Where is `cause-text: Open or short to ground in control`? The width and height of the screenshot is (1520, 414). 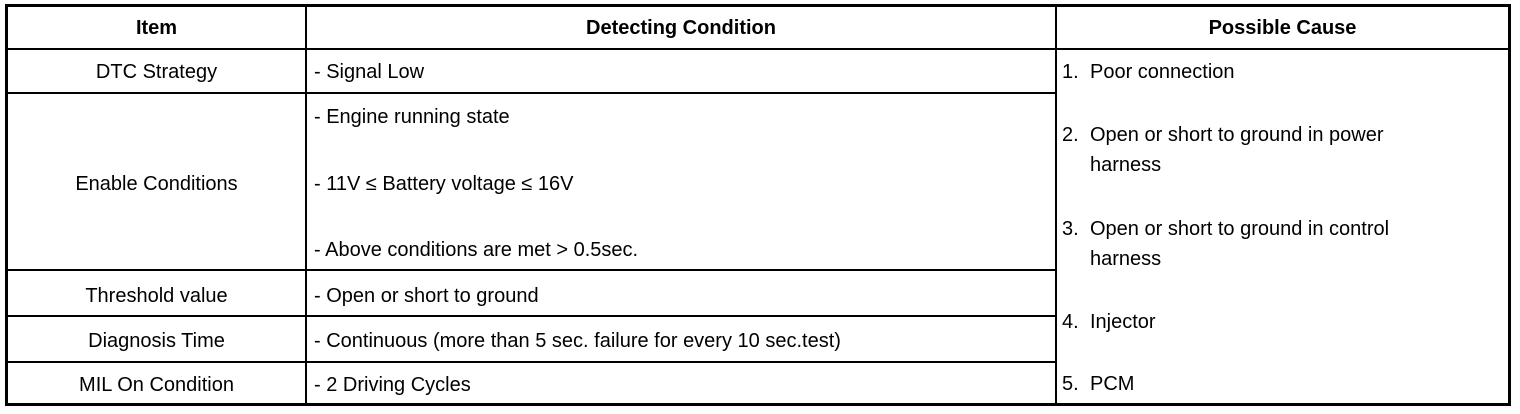 cause-text: Open or short to ground in control is located at coordinates (1240, 229).